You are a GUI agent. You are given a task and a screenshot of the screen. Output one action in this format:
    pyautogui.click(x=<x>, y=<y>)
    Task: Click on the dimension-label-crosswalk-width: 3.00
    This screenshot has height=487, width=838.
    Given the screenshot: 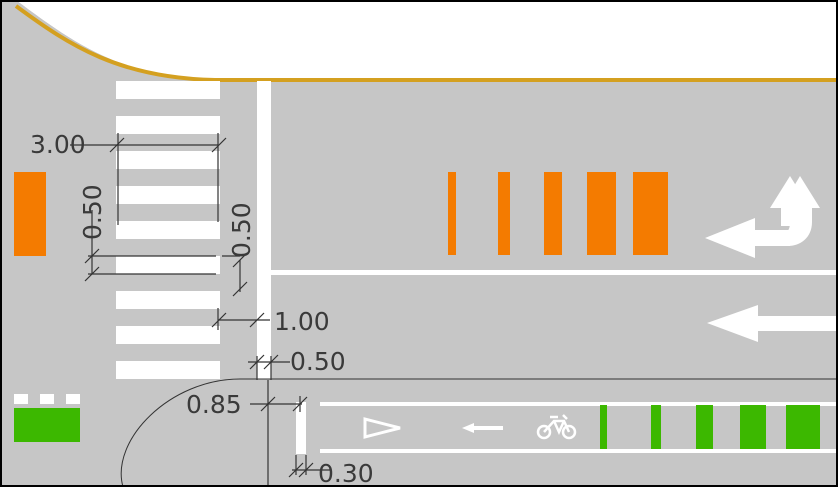 What is the action you would take?
    pyautogui.click(x=58, y=144)
    